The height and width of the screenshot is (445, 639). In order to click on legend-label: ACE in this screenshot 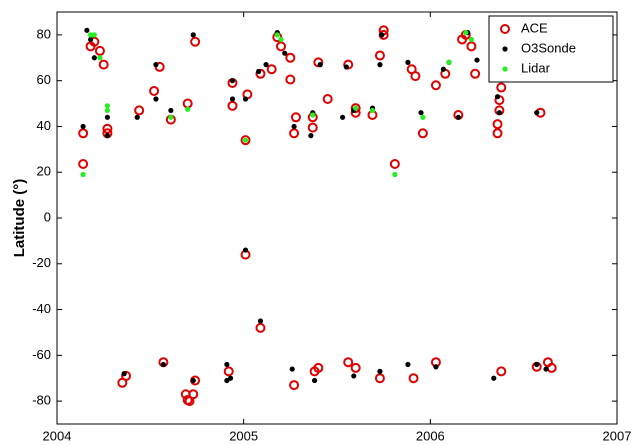, I will do `click(534, 27)`.